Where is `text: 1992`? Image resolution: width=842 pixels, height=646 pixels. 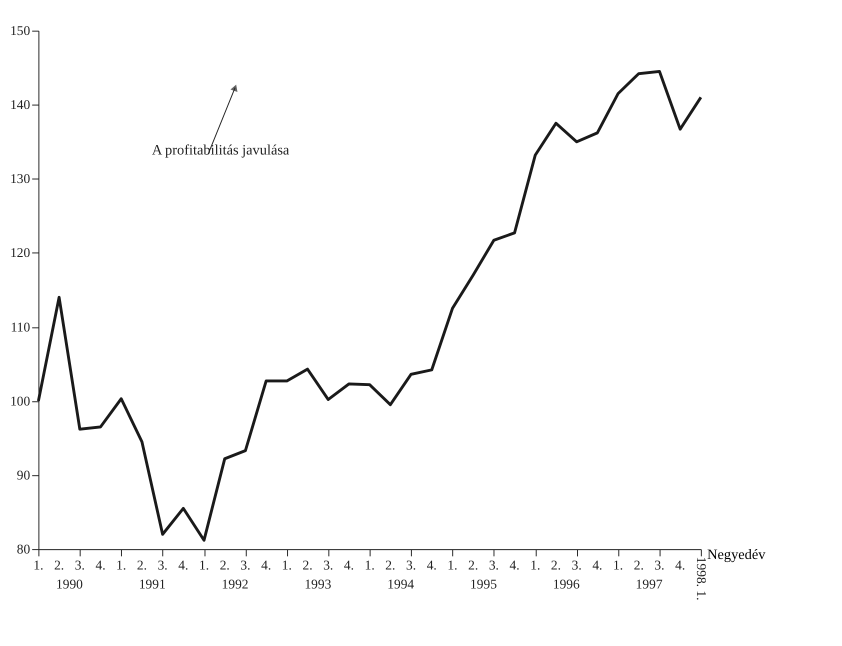 text: 1992 is located at coordinates (235, 584).